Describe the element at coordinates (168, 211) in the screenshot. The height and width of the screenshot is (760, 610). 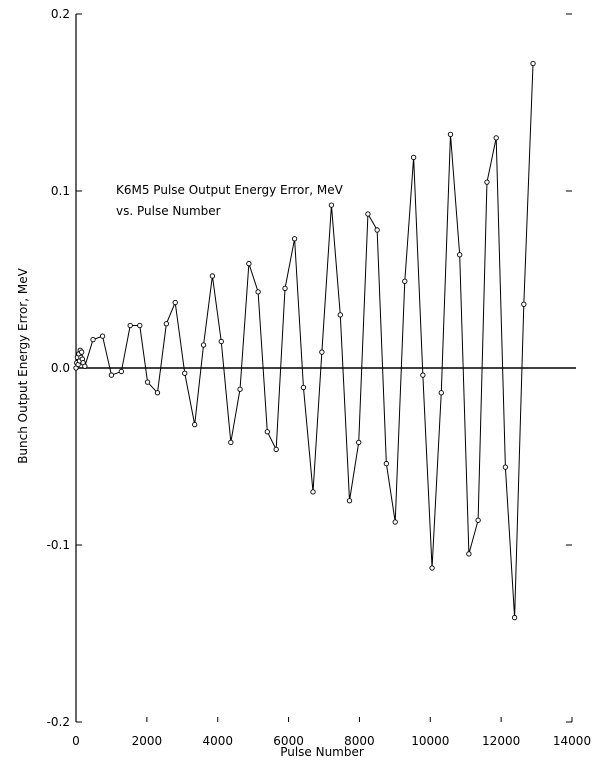
I see `annotation-line-2: vs. Pulse Number` at that location.